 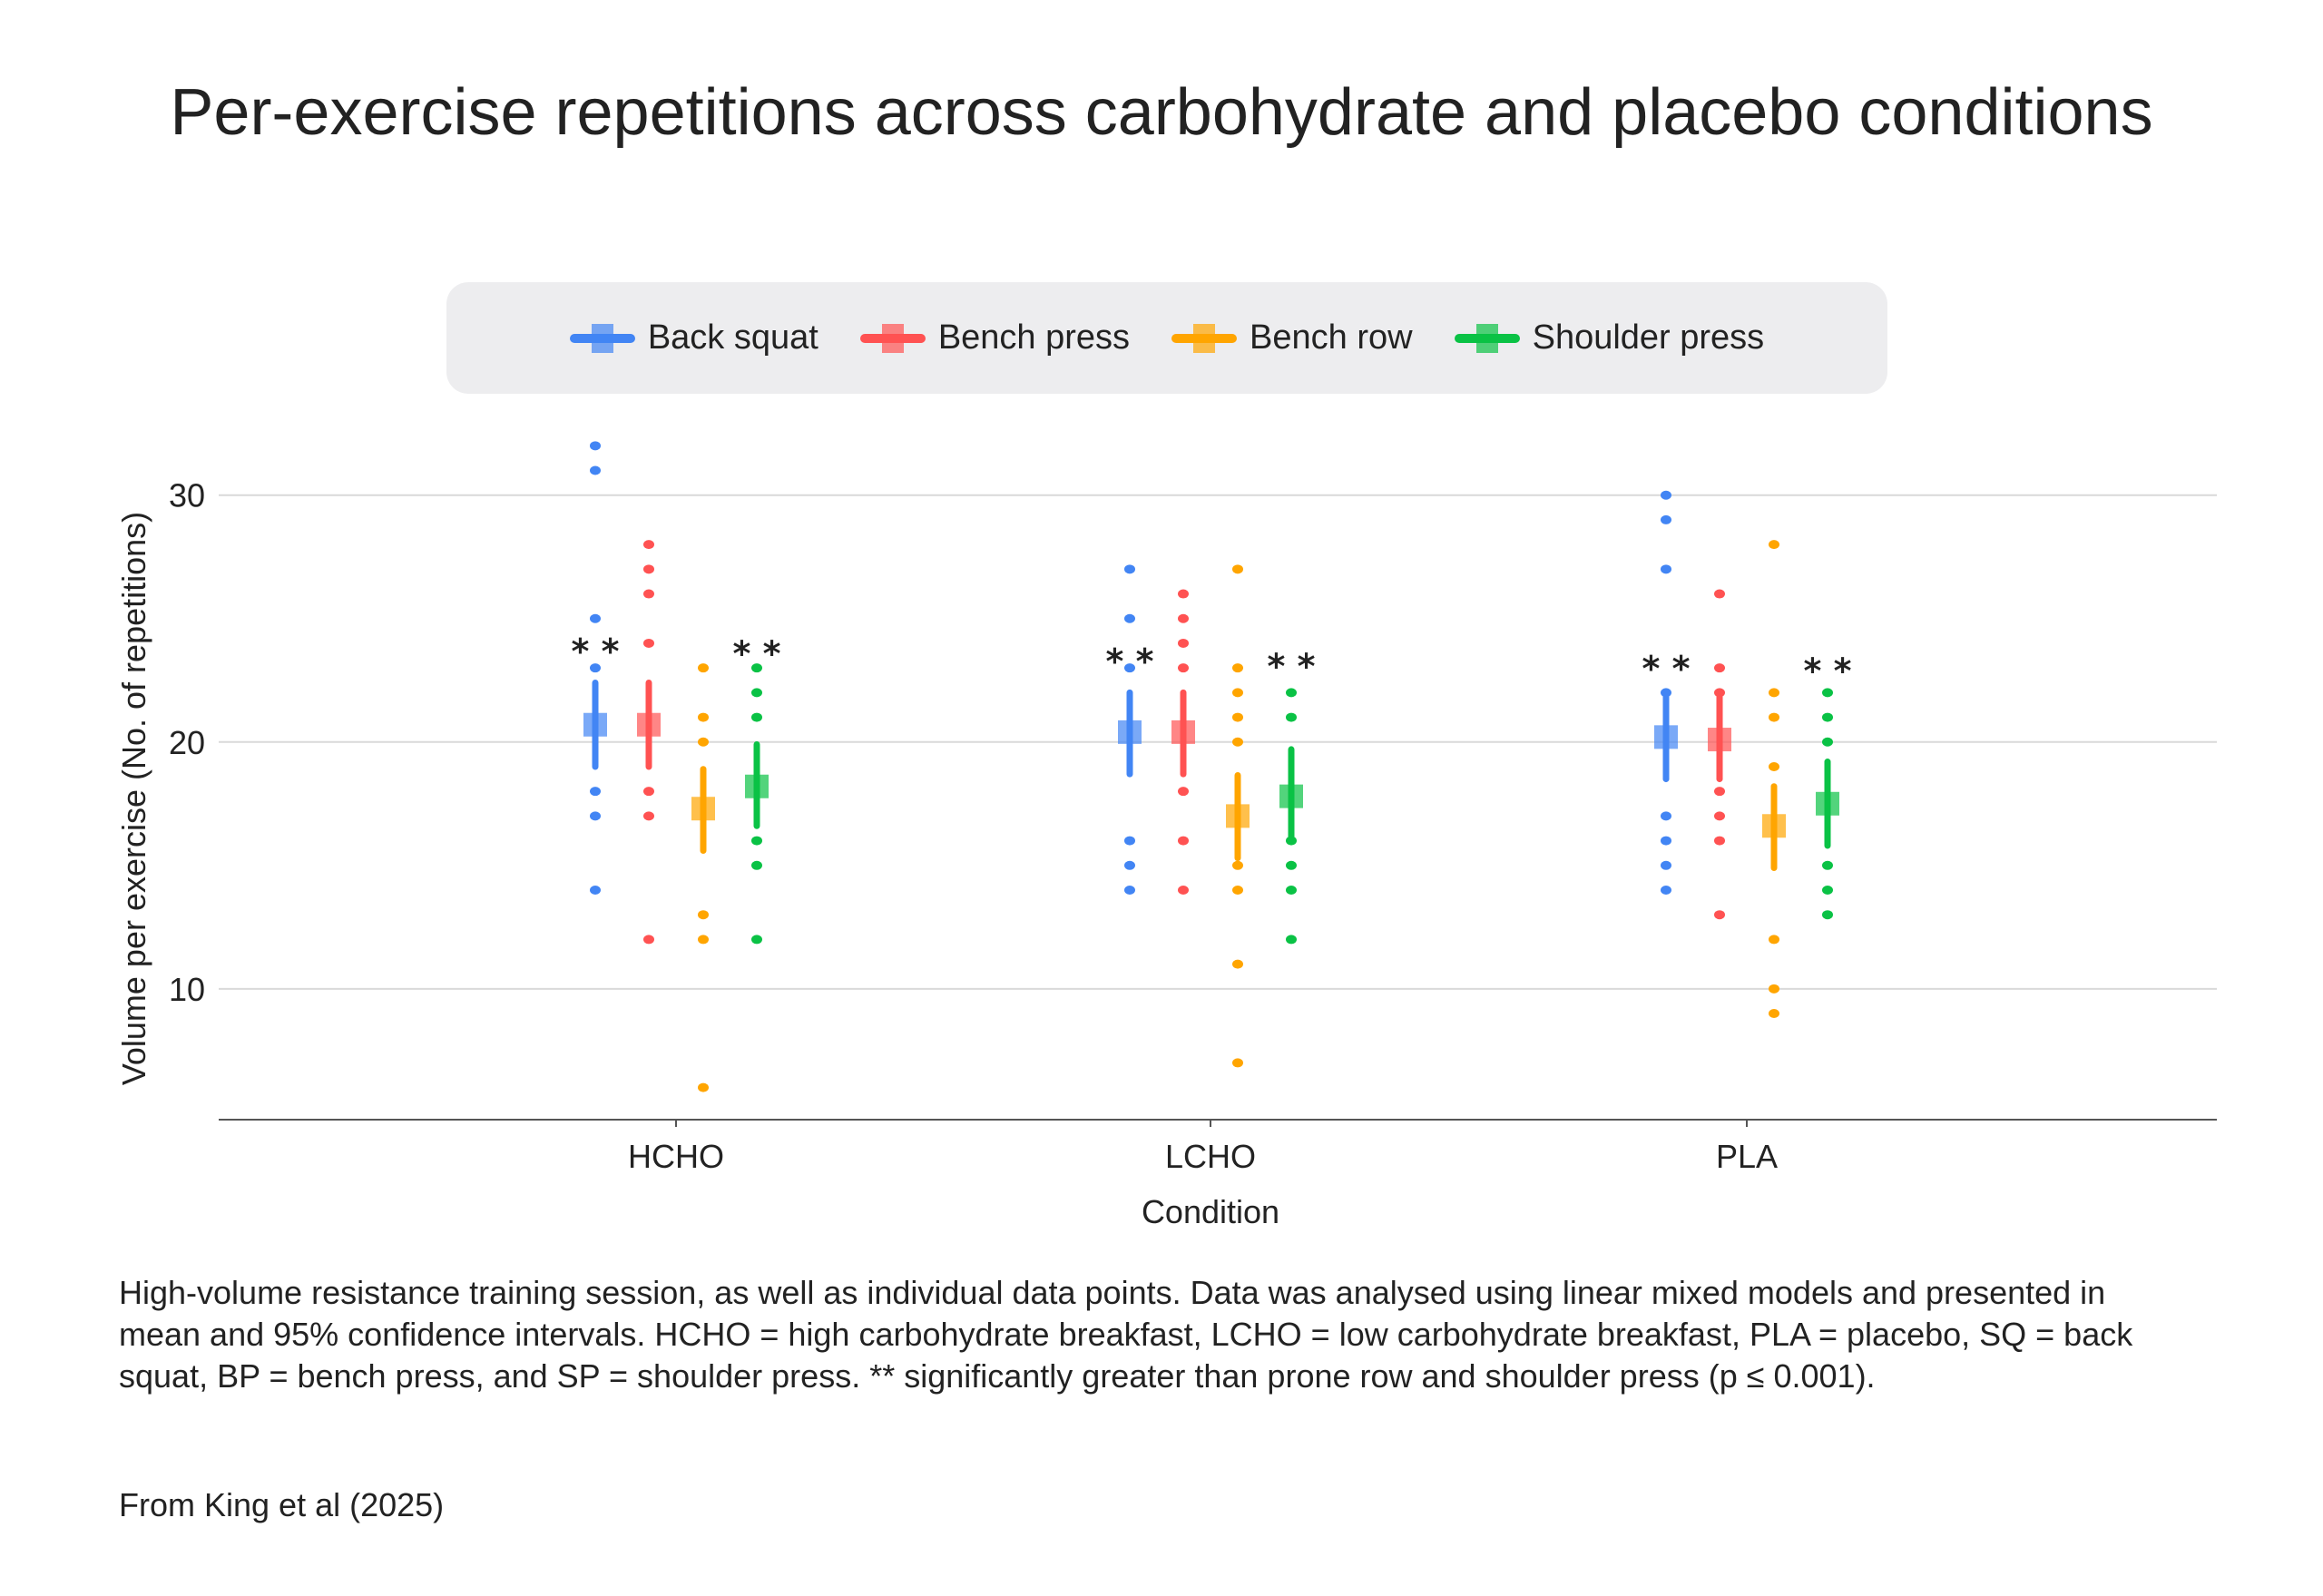 I want to click on x-tick-label: HCHO, so click(x=676, y=1156).